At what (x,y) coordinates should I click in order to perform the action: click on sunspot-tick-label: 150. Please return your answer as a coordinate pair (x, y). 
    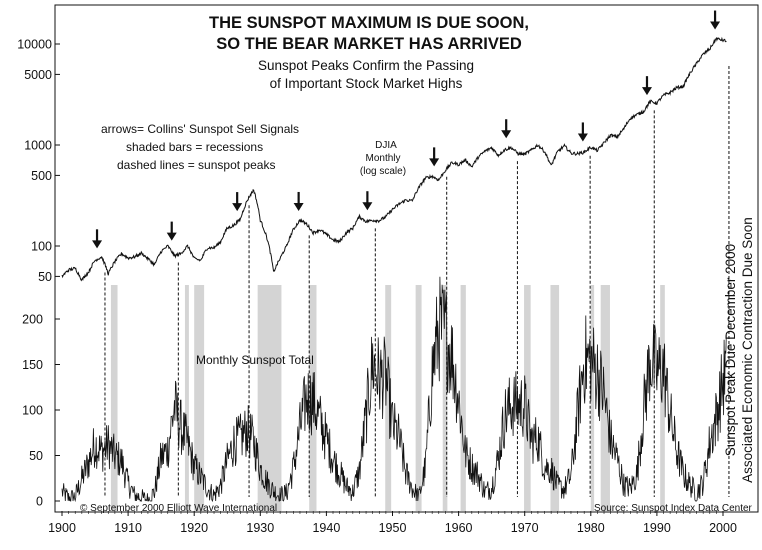
    Looking at the image, I should click on (32, 365).